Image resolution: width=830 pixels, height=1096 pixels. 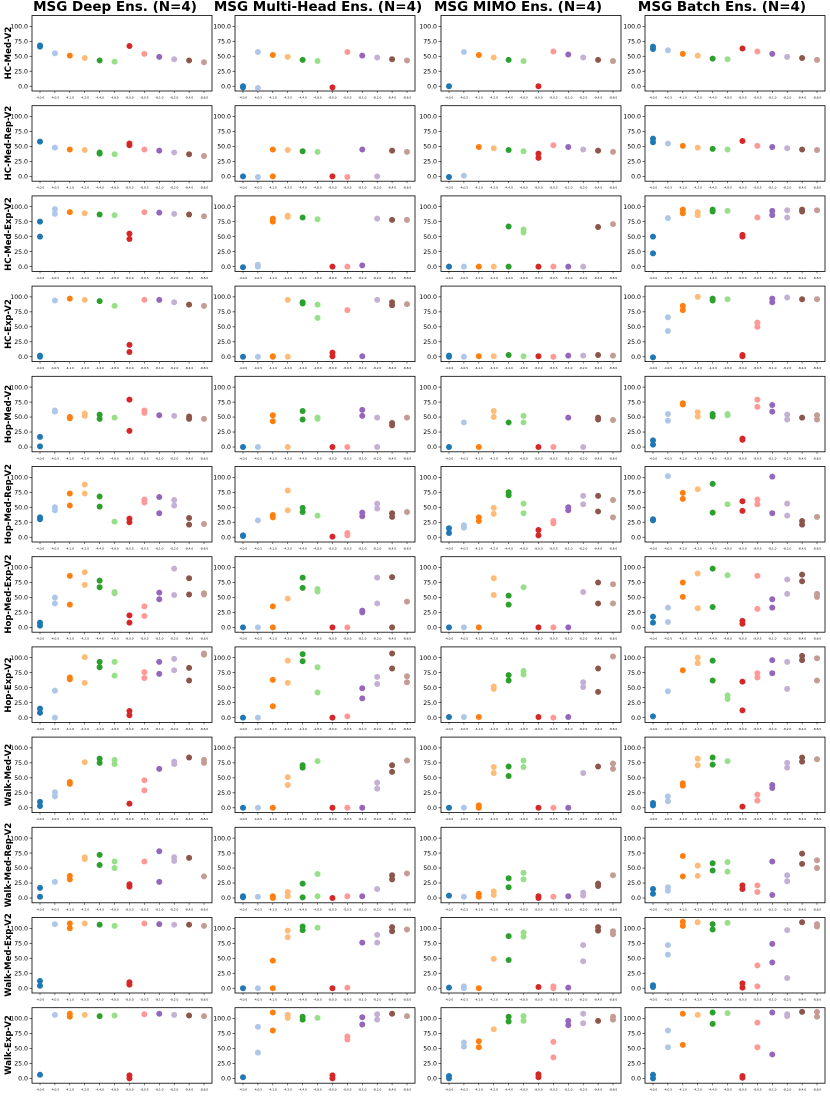 I want to click on y-tick-label: 25.0, so click(x=430, y=1064).